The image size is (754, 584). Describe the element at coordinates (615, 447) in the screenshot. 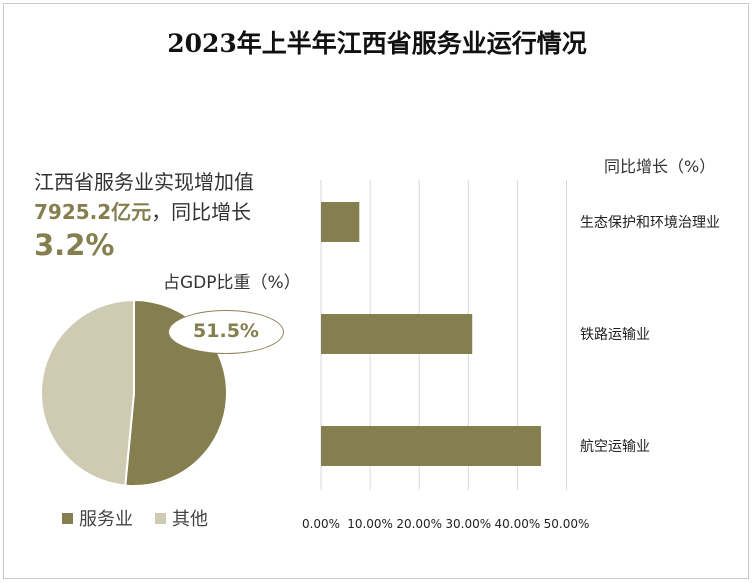

I see `bar-category-label: 航空运输业` at that location.